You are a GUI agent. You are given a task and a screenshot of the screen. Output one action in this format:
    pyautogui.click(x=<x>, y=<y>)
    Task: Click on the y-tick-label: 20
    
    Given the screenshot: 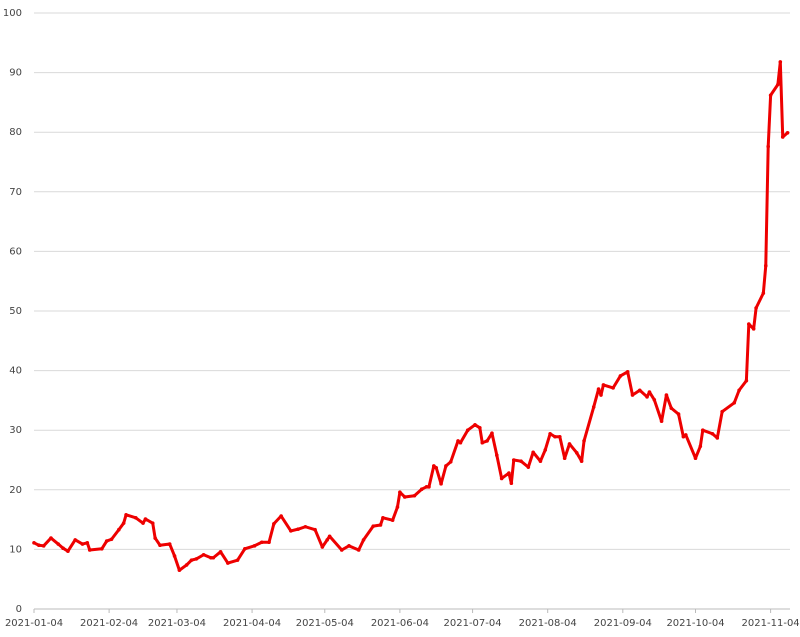 What is the action you would take?
    pyautogui.click(x=15, y=490)
    